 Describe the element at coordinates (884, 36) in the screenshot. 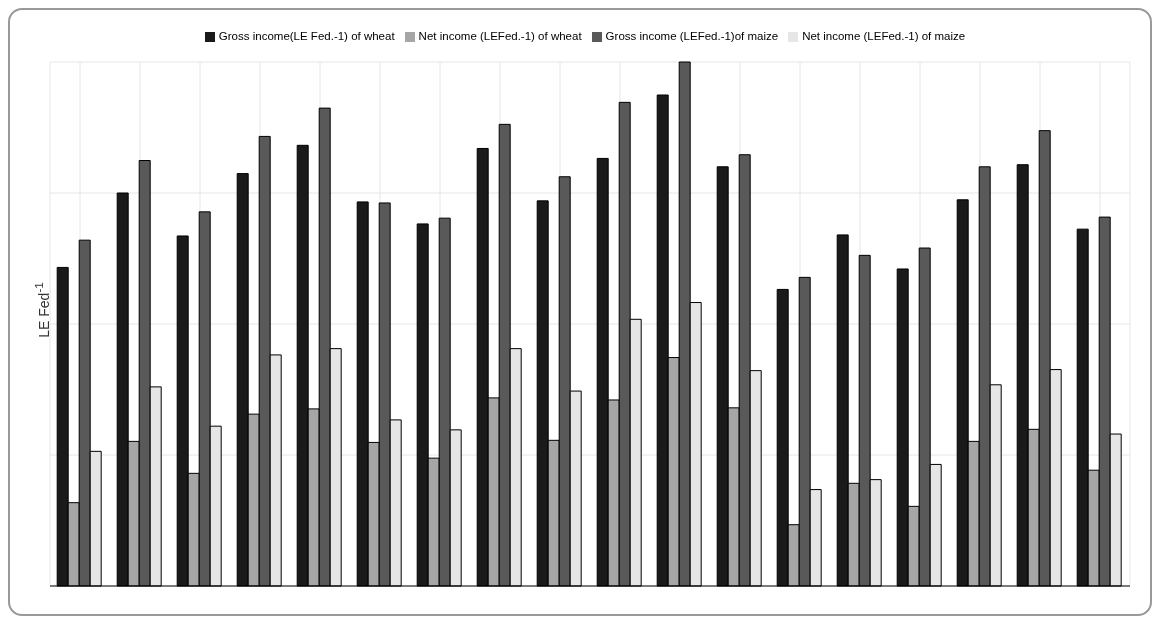

I see `legend-label: Net income (LEFed.-1) of maize` at that location.